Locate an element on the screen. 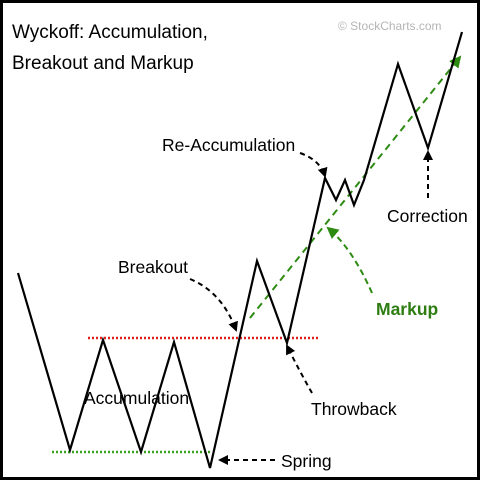 This screenshot has width=480, height=480. watermark: © StockCharts.com is located at coordinates (390, 26).